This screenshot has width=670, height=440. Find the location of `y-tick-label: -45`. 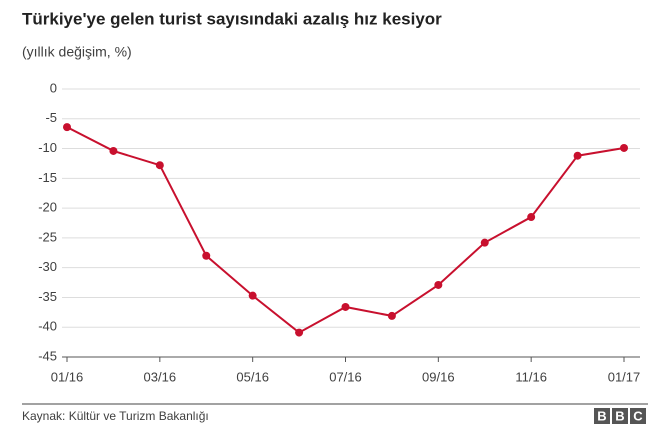

y-tick-label: -45 is located at coordinates (47, 355).